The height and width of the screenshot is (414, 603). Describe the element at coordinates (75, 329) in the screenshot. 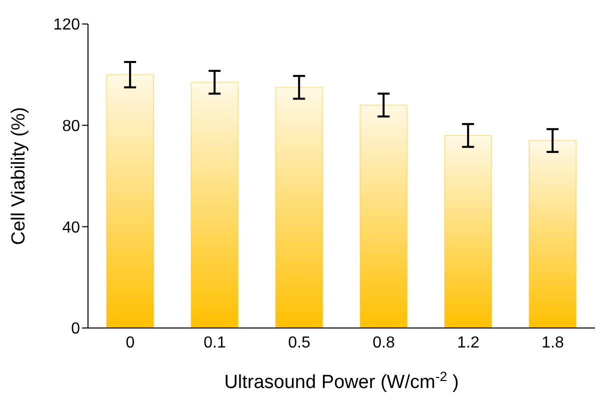

I see `y-tick-label: 0` at that location.